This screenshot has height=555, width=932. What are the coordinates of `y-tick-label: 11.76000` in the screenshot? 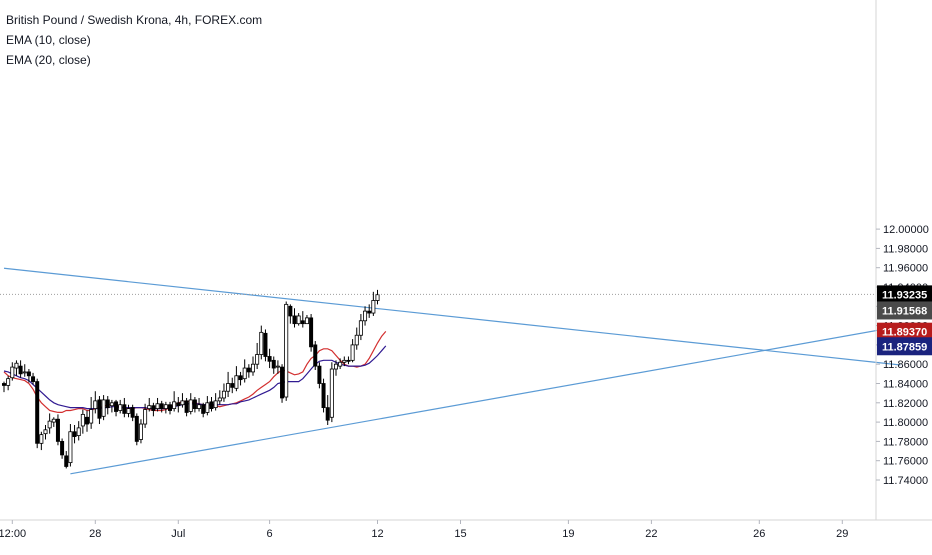 It's located at (905, 462).